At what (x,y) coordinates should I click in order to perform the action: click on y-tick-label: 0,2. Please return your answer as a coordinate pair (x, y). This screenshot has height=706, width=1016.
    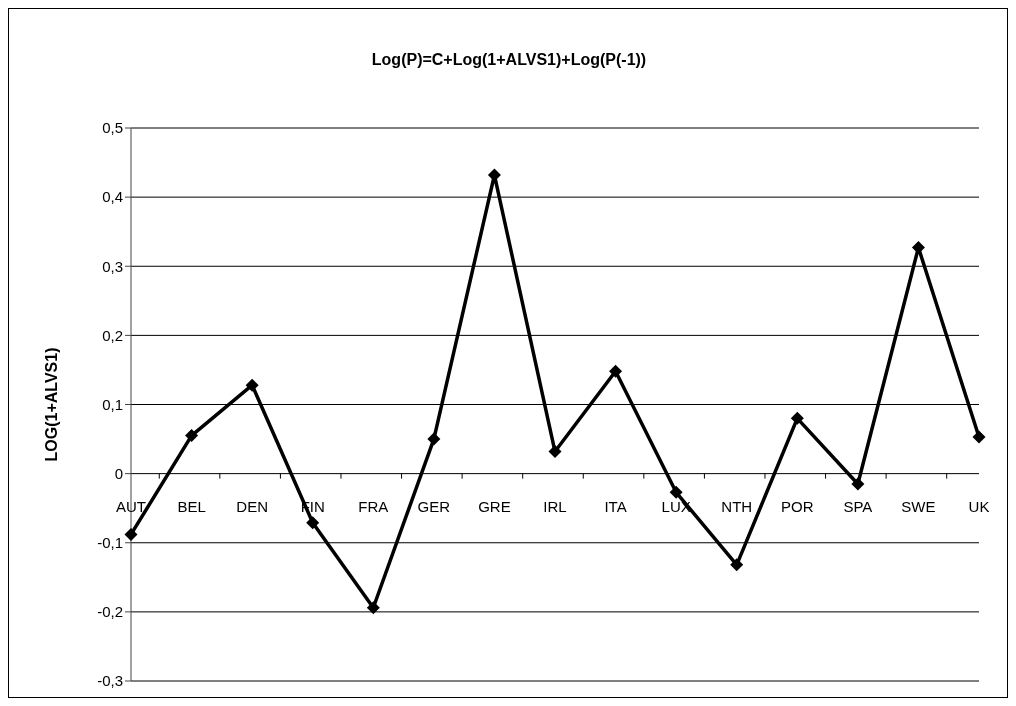
    Looking at the image, I should click on (112, 335).